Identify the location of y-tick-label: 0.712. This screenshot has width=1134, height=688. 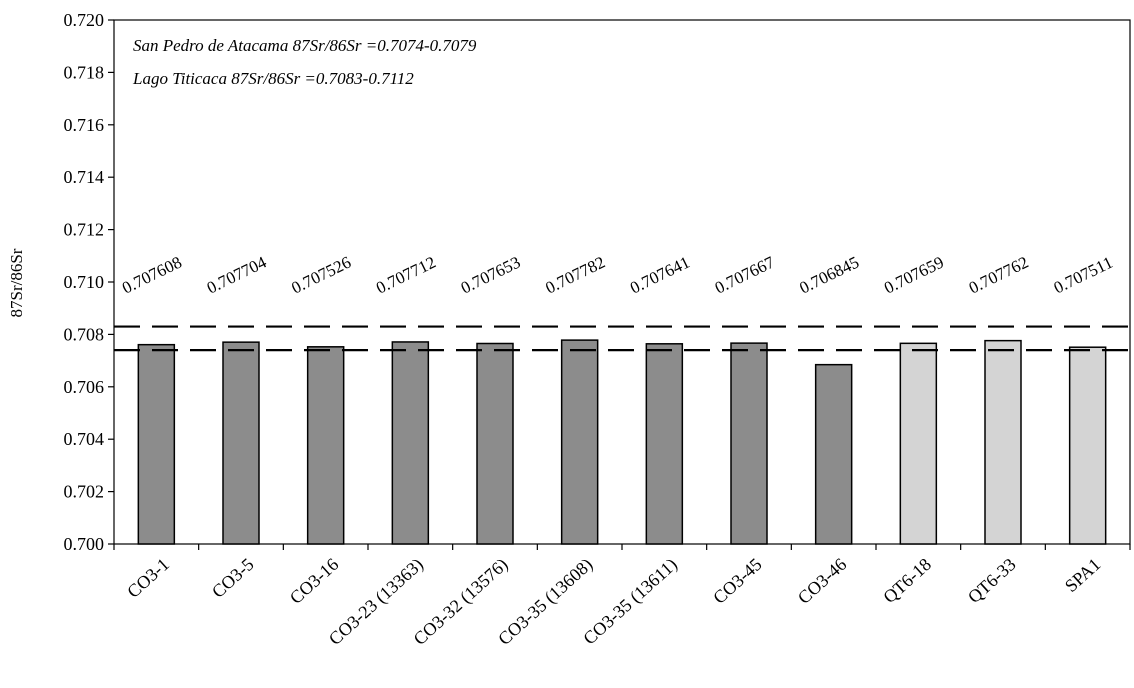
(84, 230).